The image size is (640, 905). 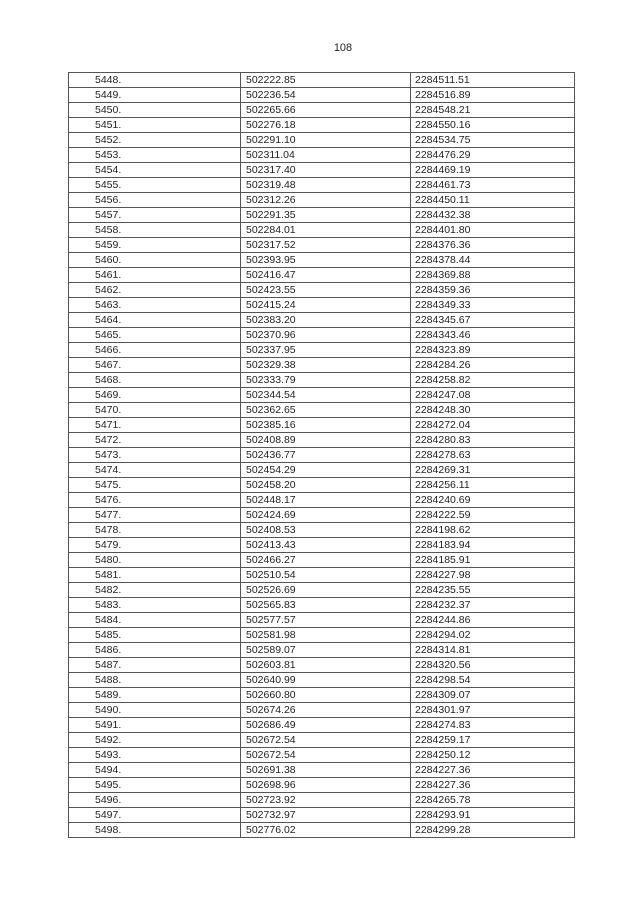 What do you see at coordinates (492, 650) in the screenshot?
I see `y-coordinate-cell: 2284314.81` at bounding box center [492, 650].